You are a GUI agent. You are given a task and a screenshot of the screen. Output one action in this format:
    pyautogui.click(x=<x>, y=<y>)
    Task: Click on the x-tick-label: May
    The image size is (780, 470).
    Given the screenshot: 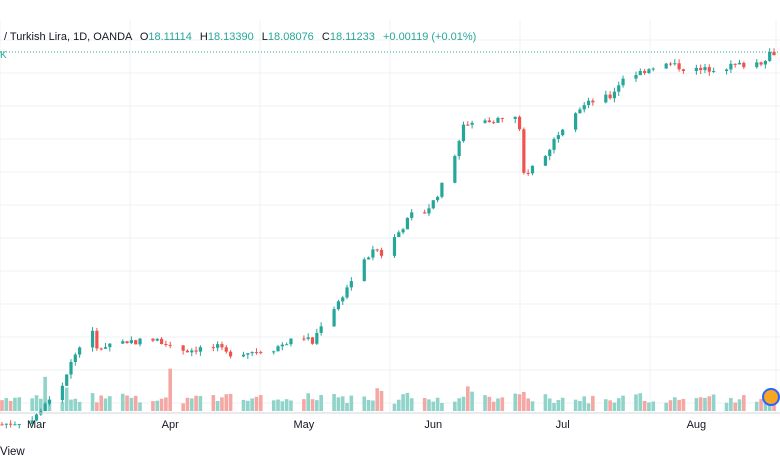 What is the action you would take?
    pyautogui.click(x=304, y=425)
    